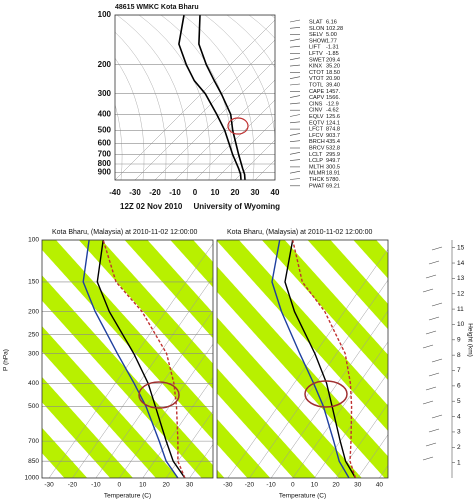  I want to click on y-tick-label: 400, so click(105, 113).